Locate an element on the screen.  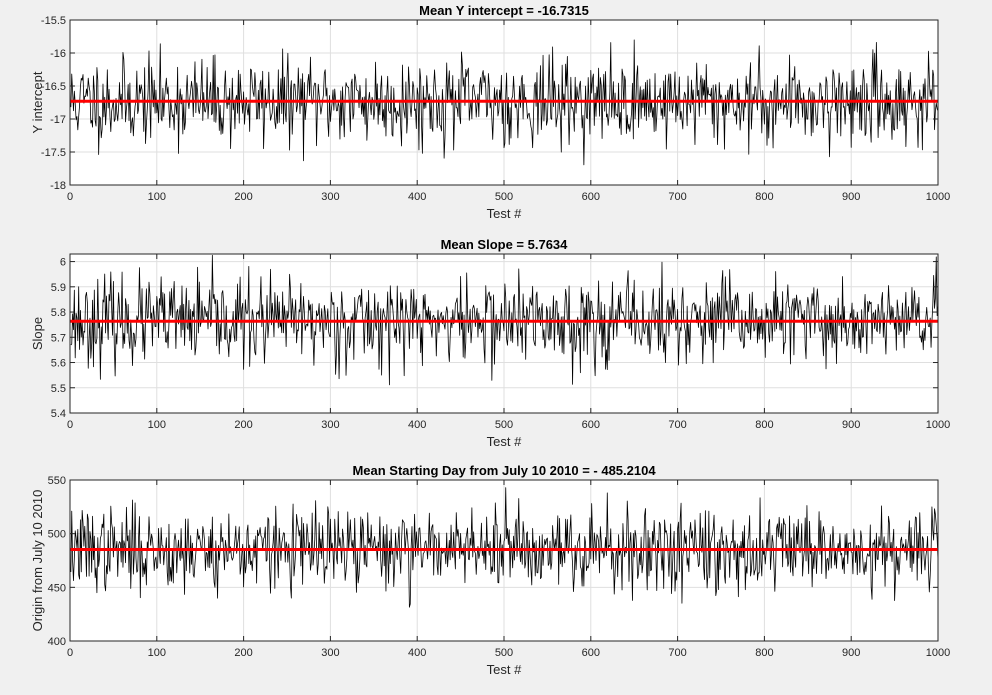
origin-x-tick-label: 0 is located at coordinates (70, 653).